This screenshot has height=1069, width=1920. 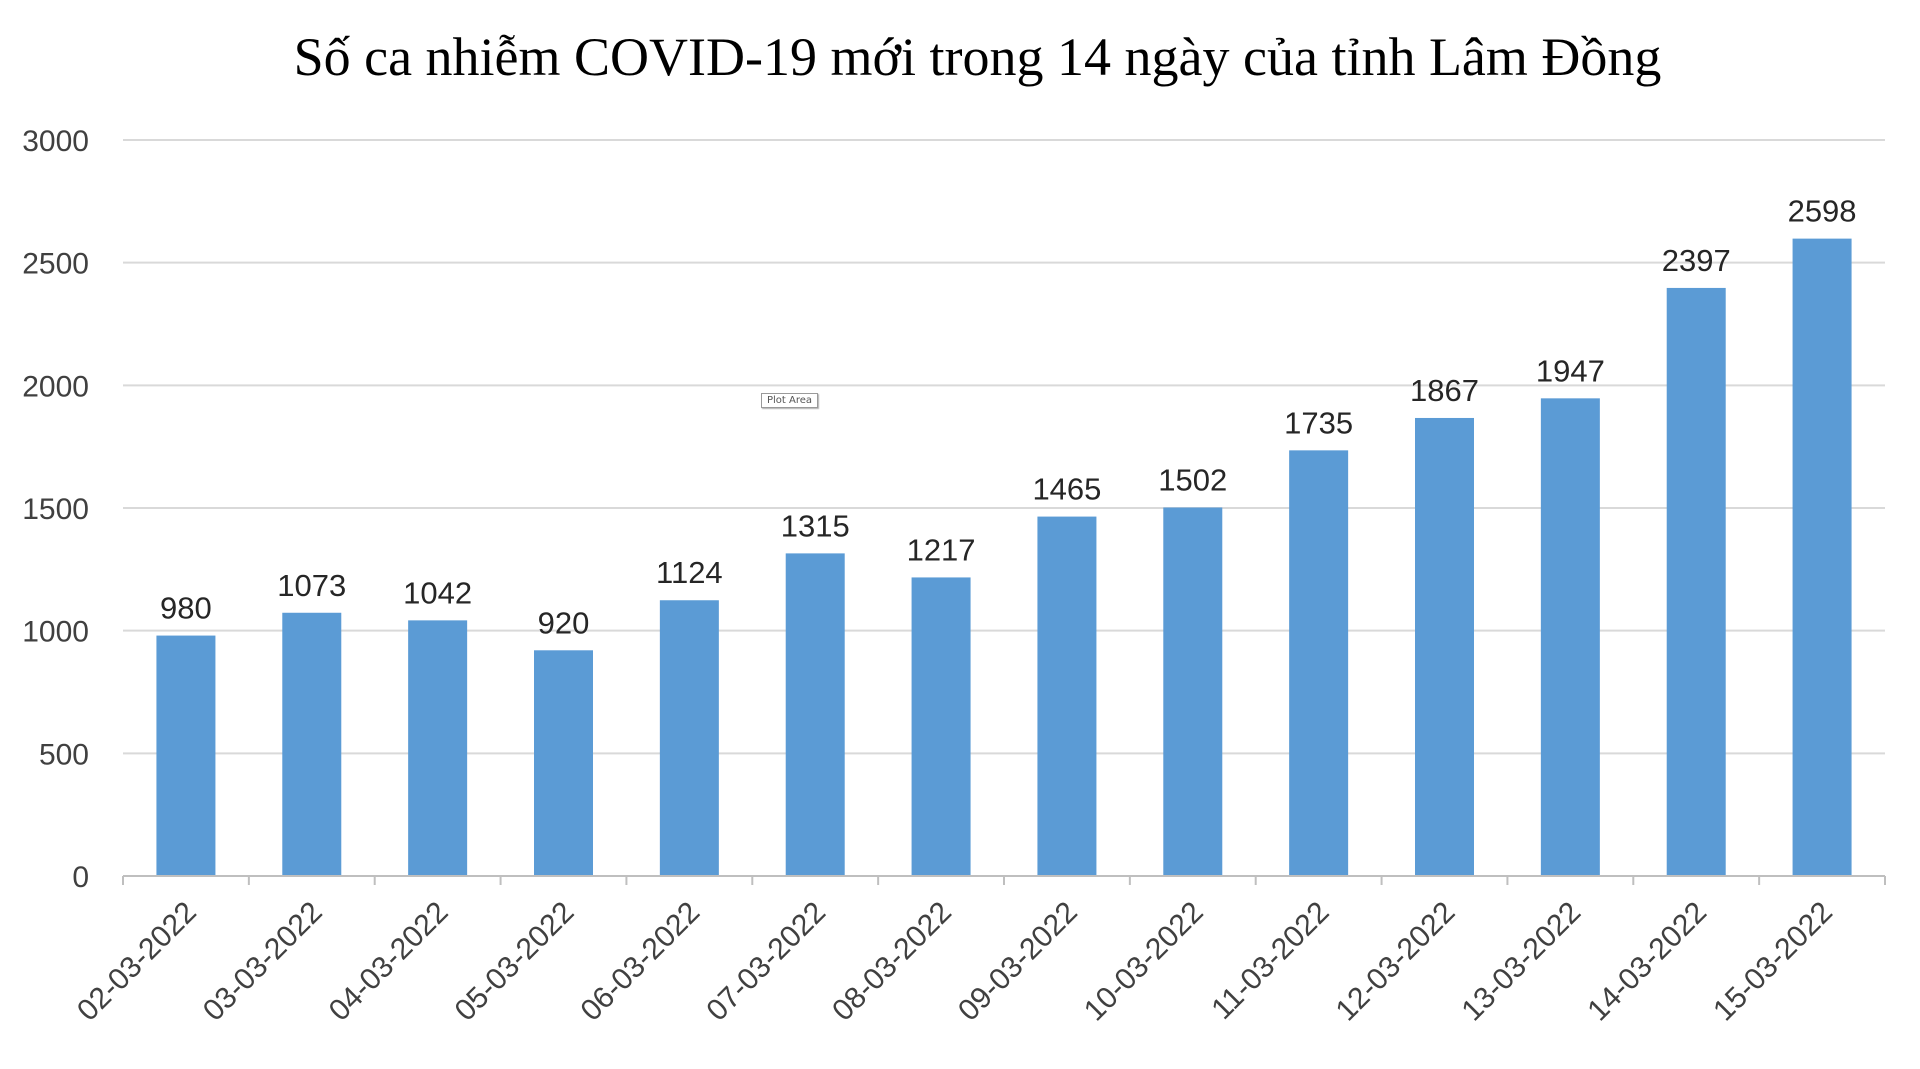 I want to click on x-tick-label: 08-03-2022, so click(x=892, y=962).